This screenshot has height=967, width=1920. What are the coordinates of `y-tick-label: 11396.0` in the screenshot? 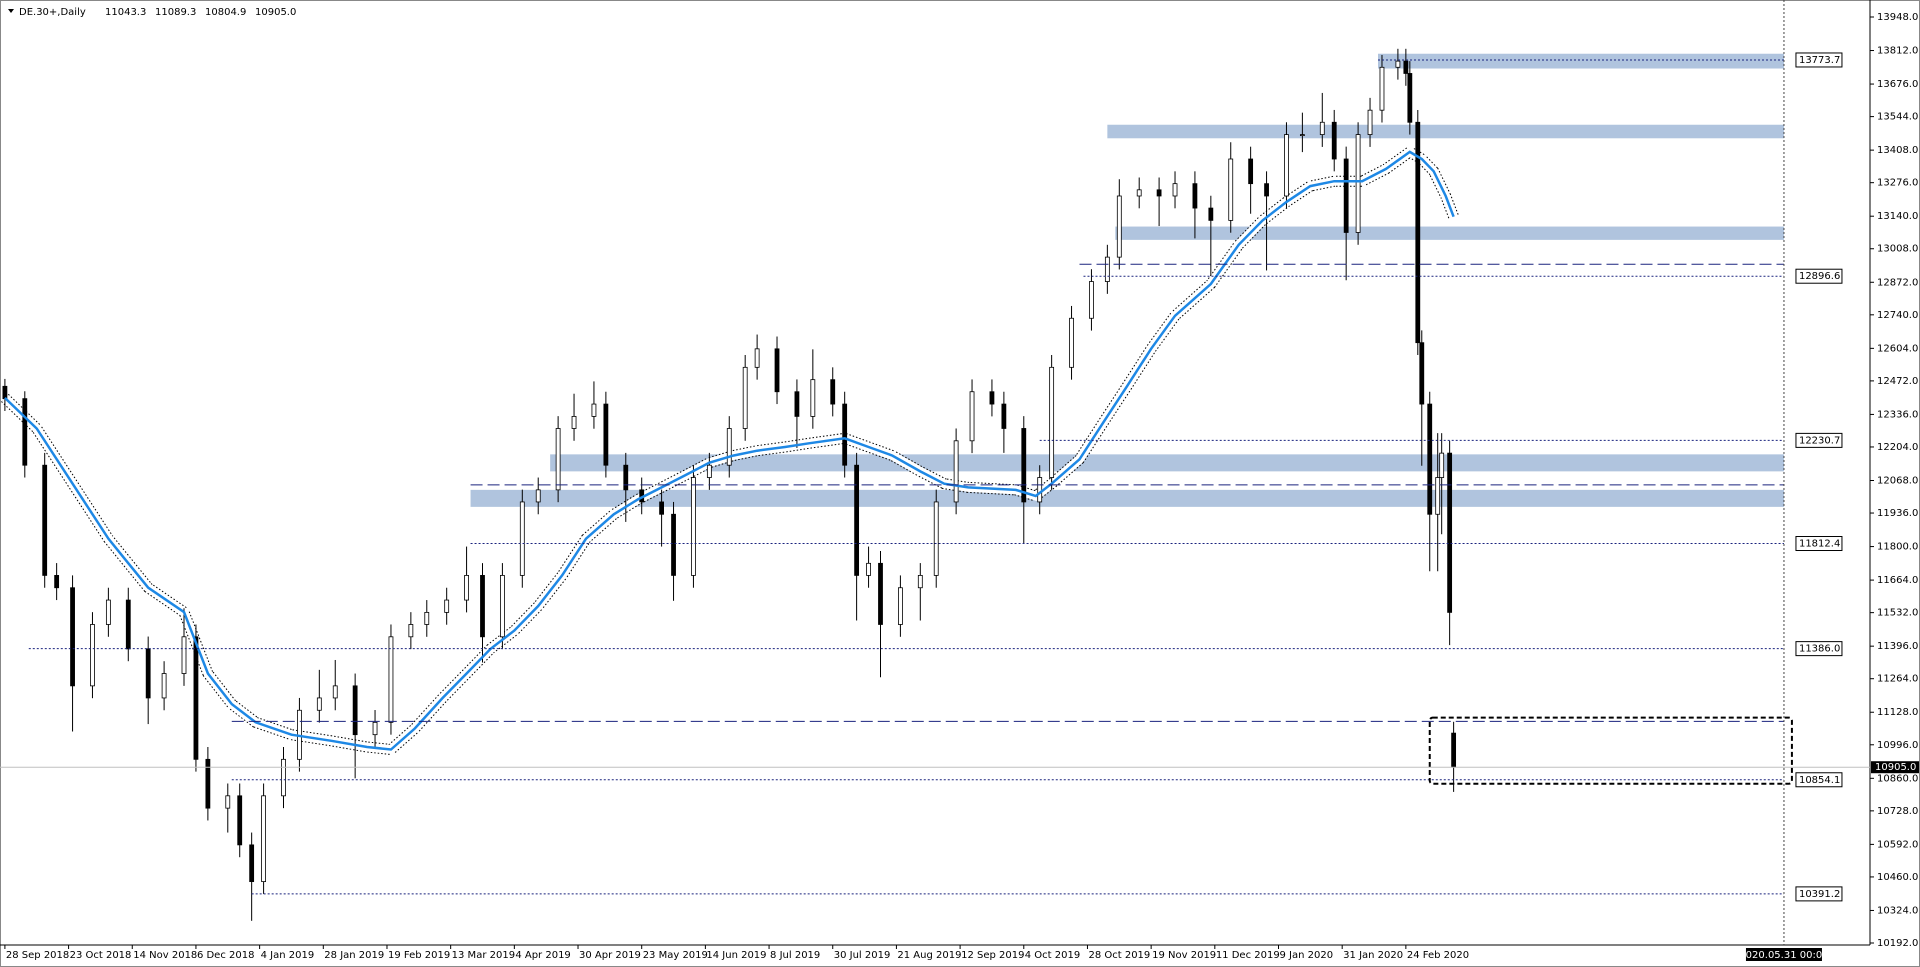 It's located at (1897, 646).